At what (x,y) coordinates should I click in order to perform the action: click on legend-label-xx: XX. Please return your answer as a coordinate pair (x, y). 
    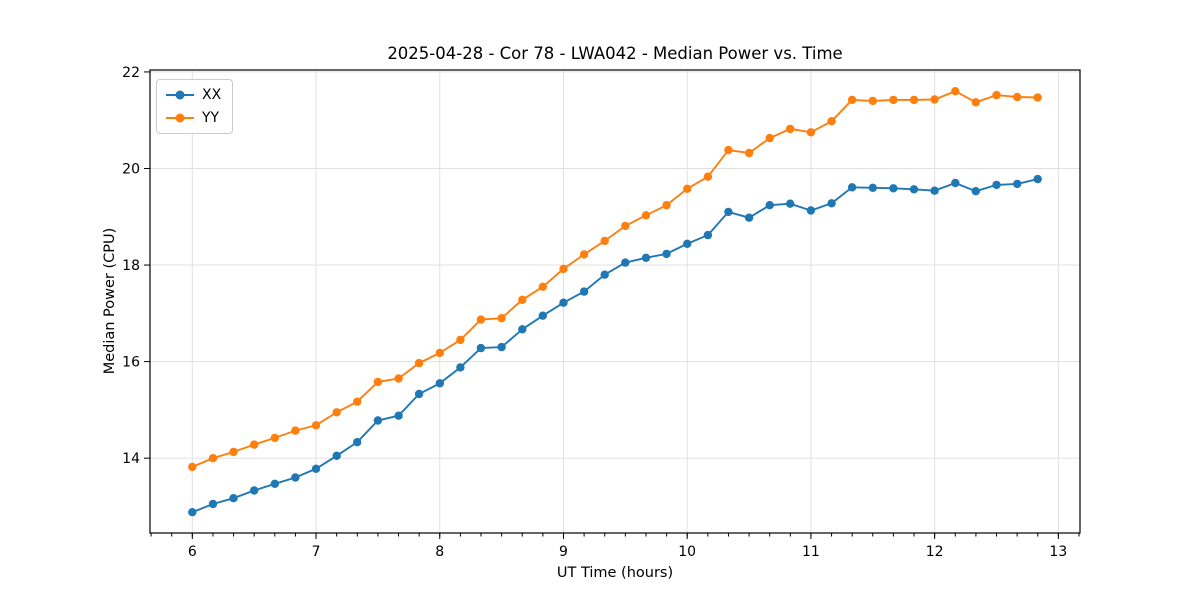
    Looking at the image, I should click on (212, 95).